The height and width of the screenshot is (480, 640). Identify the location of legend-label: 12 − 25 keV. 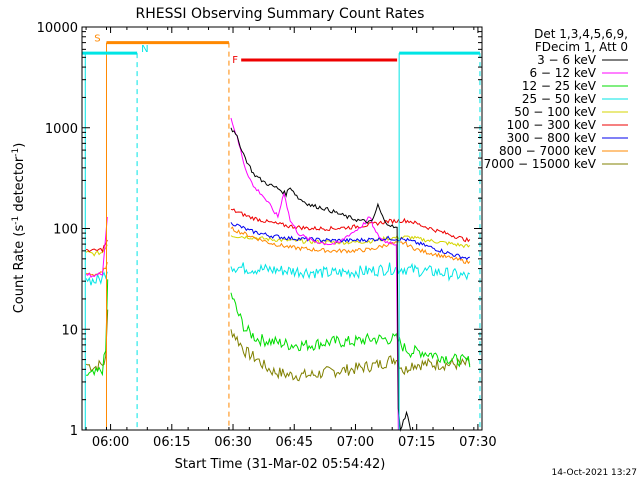
(559, 86).